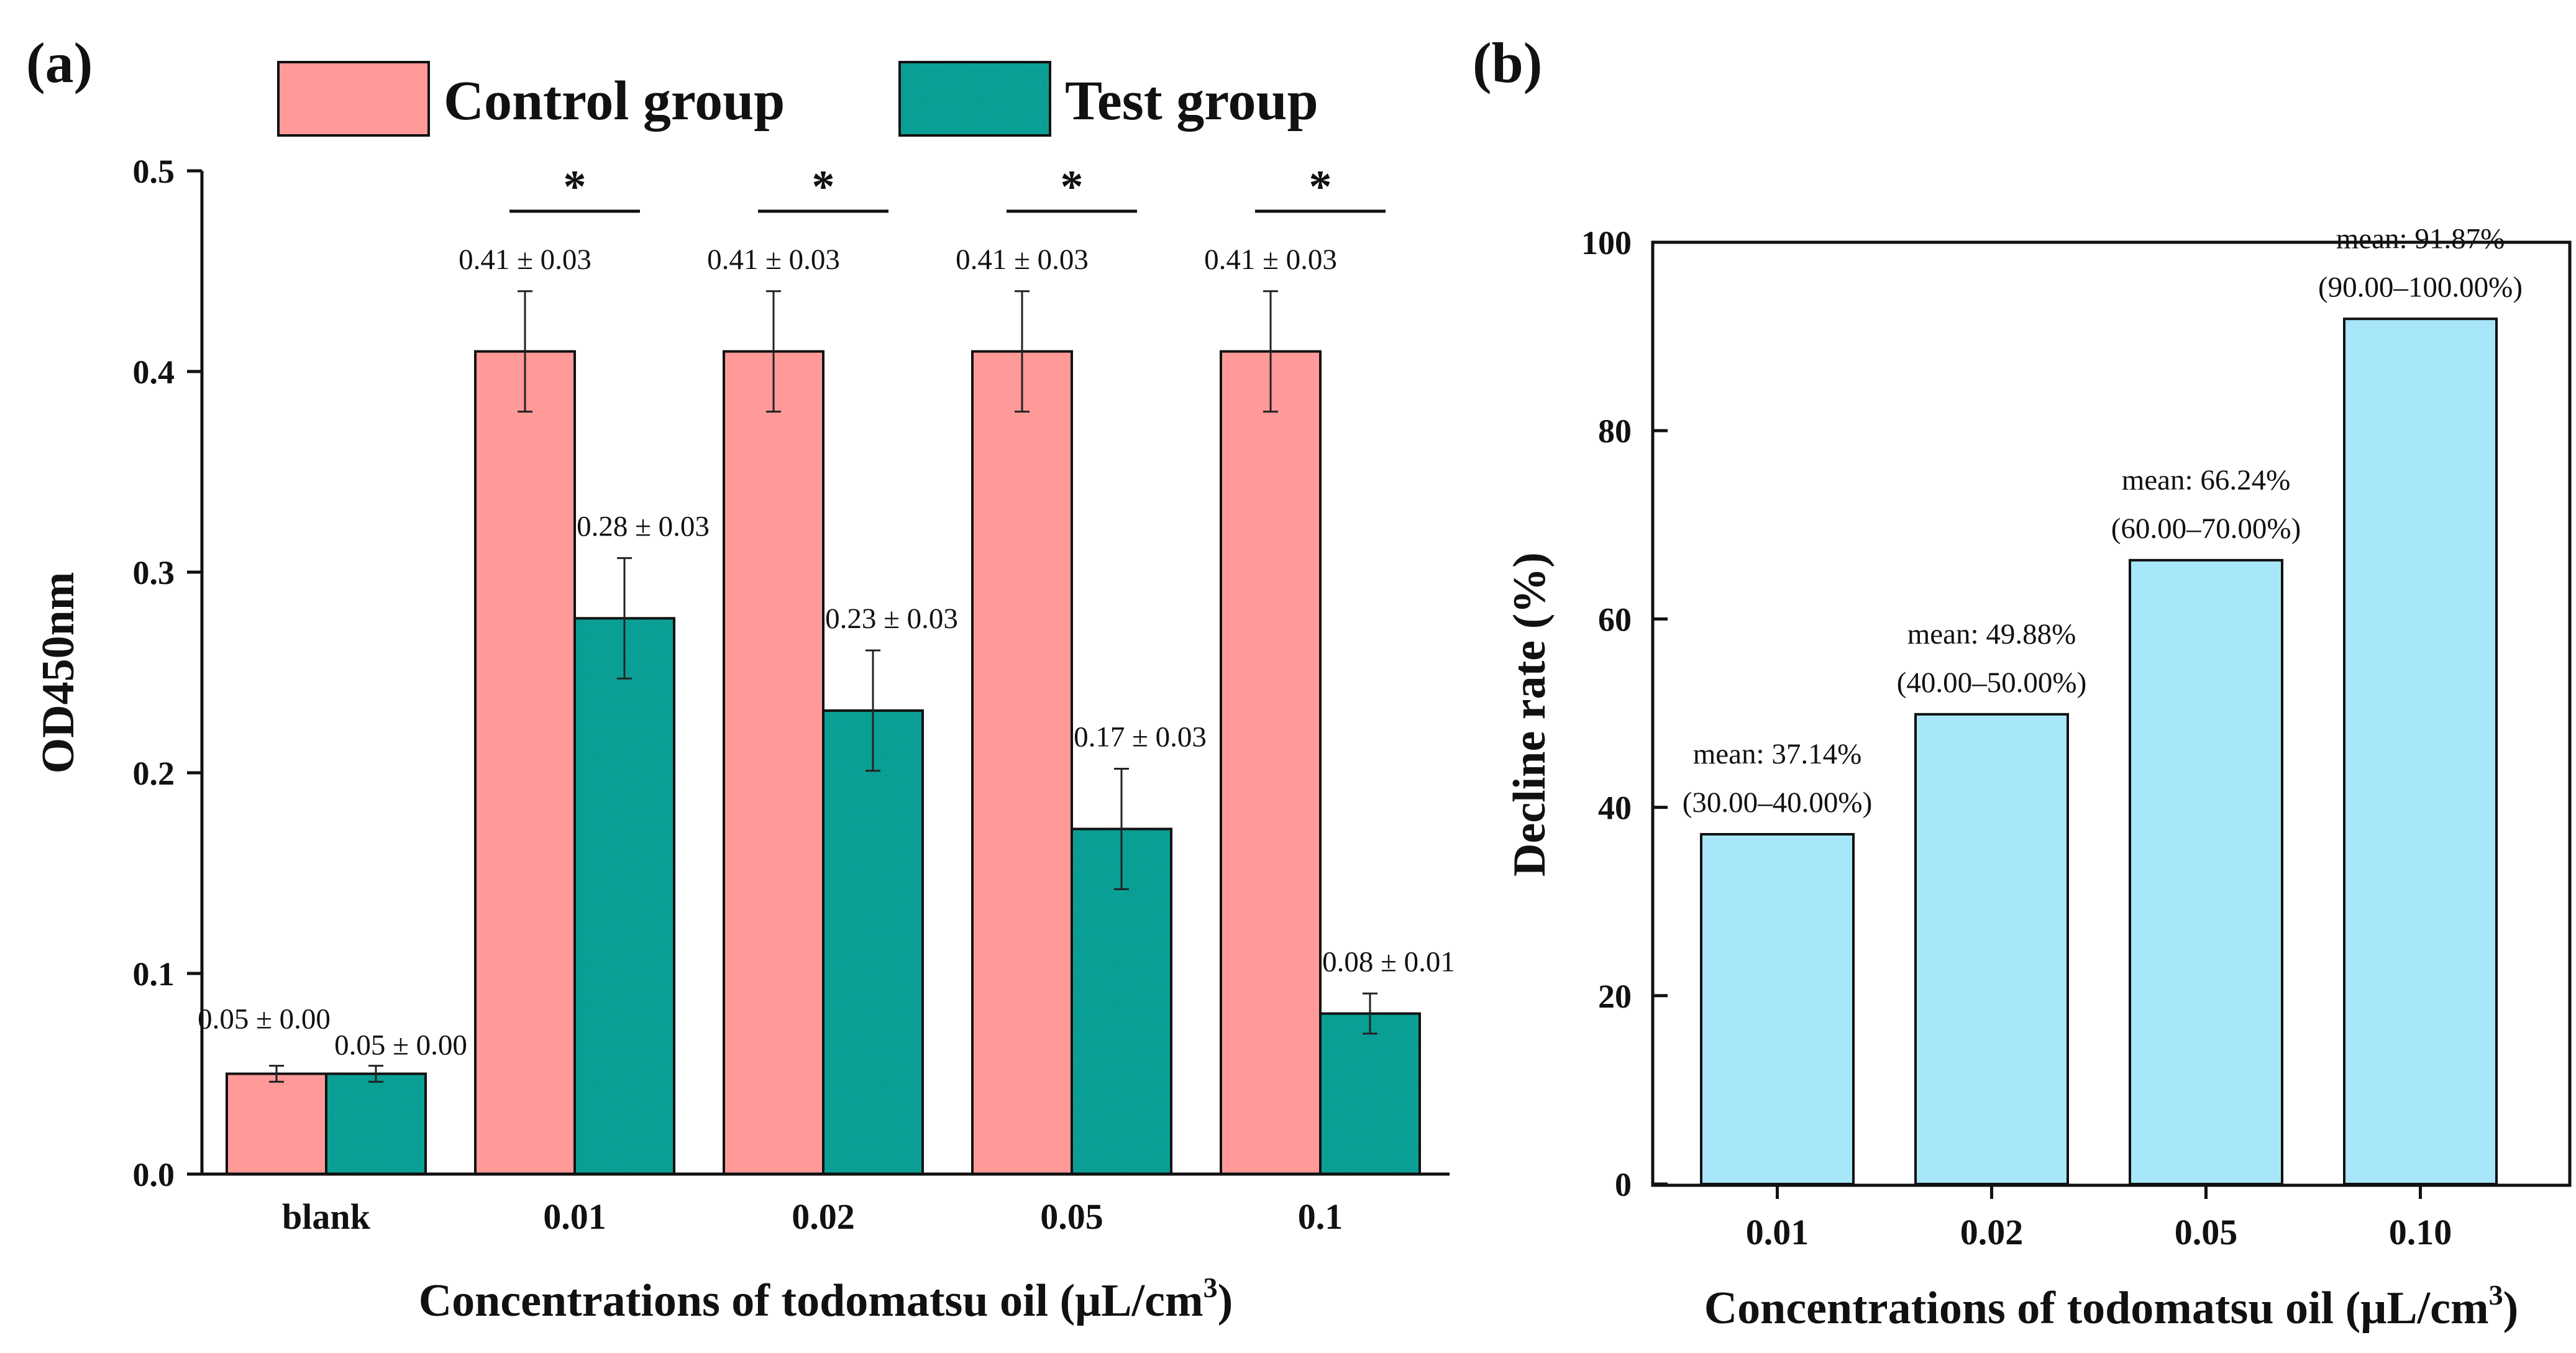 The height and width of the screenshot is (1353, 2576). Describe the element at coordinates (614, 101) in the screenshot. I see `legend-label-control: Control group` at that location.